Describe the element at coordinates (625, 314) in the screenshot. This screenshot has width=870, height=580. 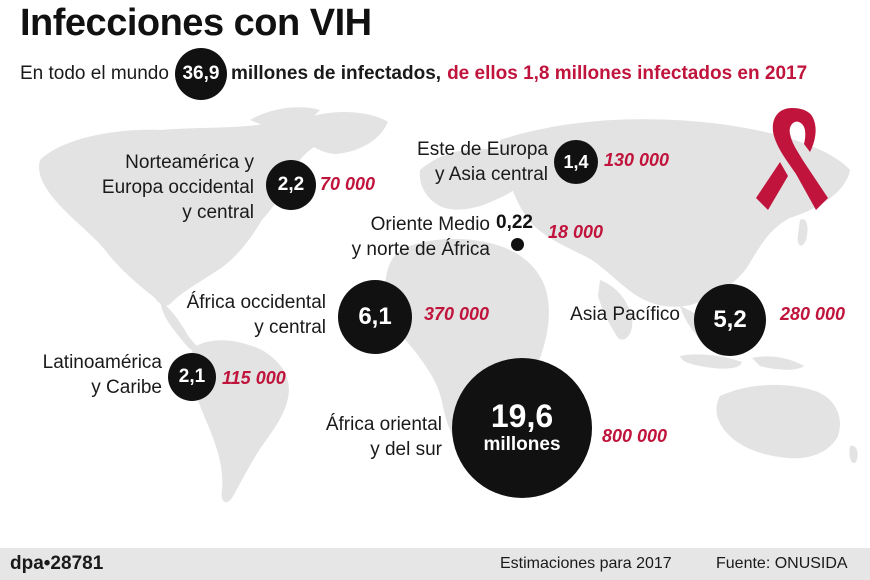
I see `region-label-asia-pacific: Asia Pacífico` at that location.